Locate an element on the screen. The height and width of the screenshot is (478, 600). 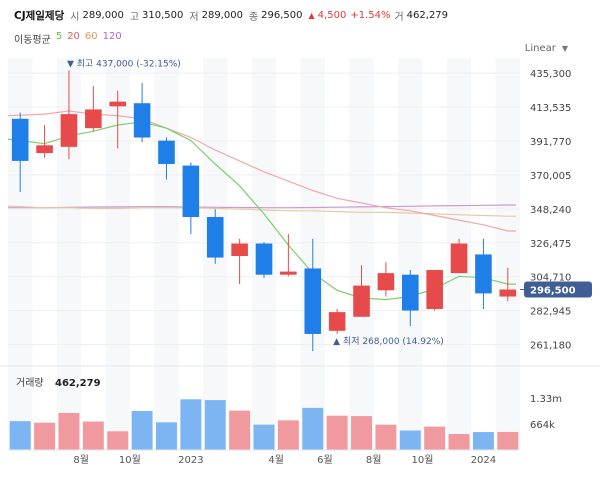
high-label: 고 is located at coordinates (134, 17).